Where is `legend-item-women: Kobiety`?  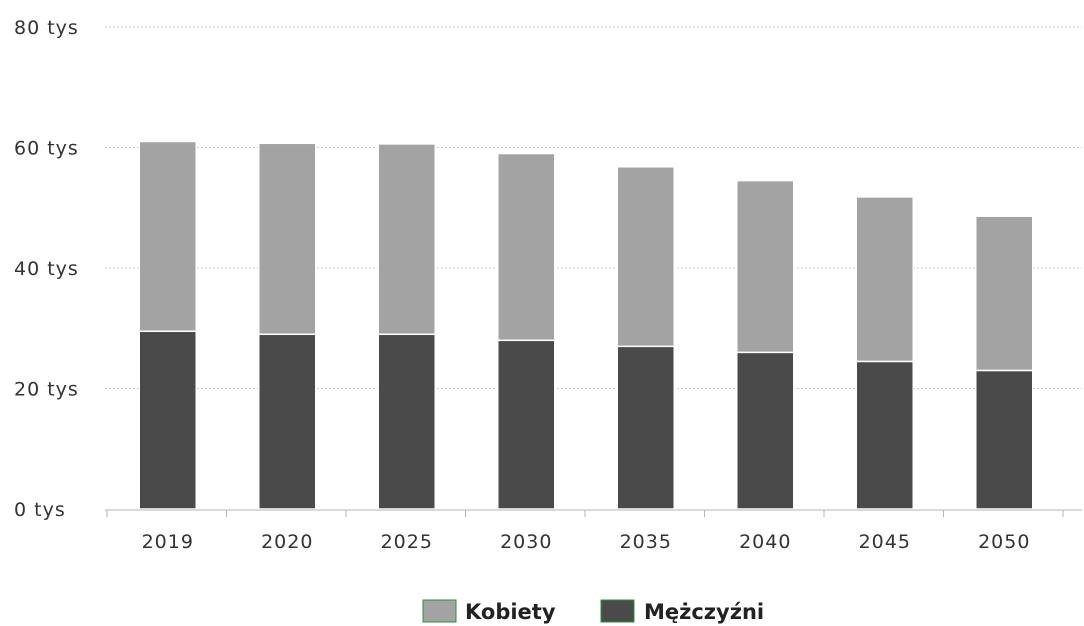 legend-item-women: Kobiety is located at coordinates (489, 611).